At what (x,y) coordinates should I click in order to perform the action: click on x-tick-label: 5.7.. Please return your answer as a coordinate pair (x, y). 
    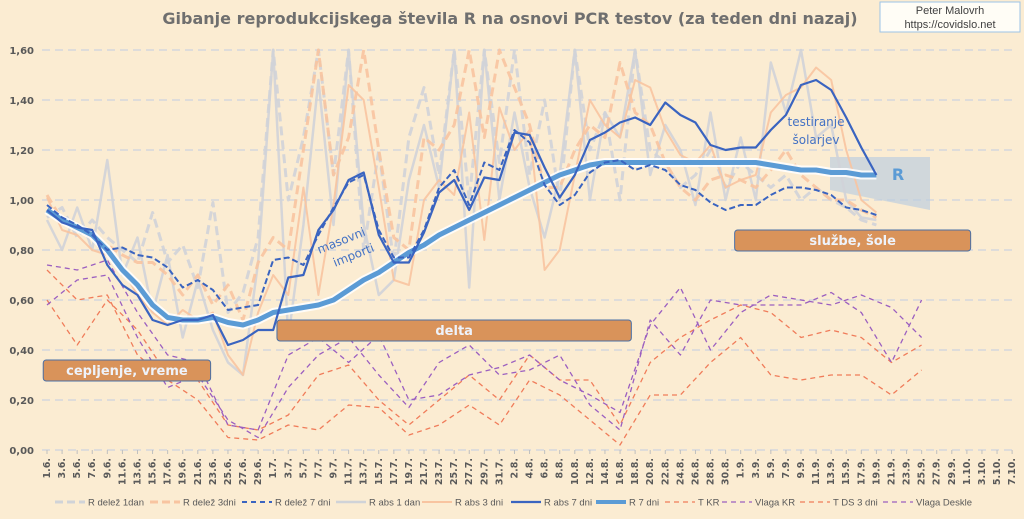
    Looking at the image, I should click on (303, 468).